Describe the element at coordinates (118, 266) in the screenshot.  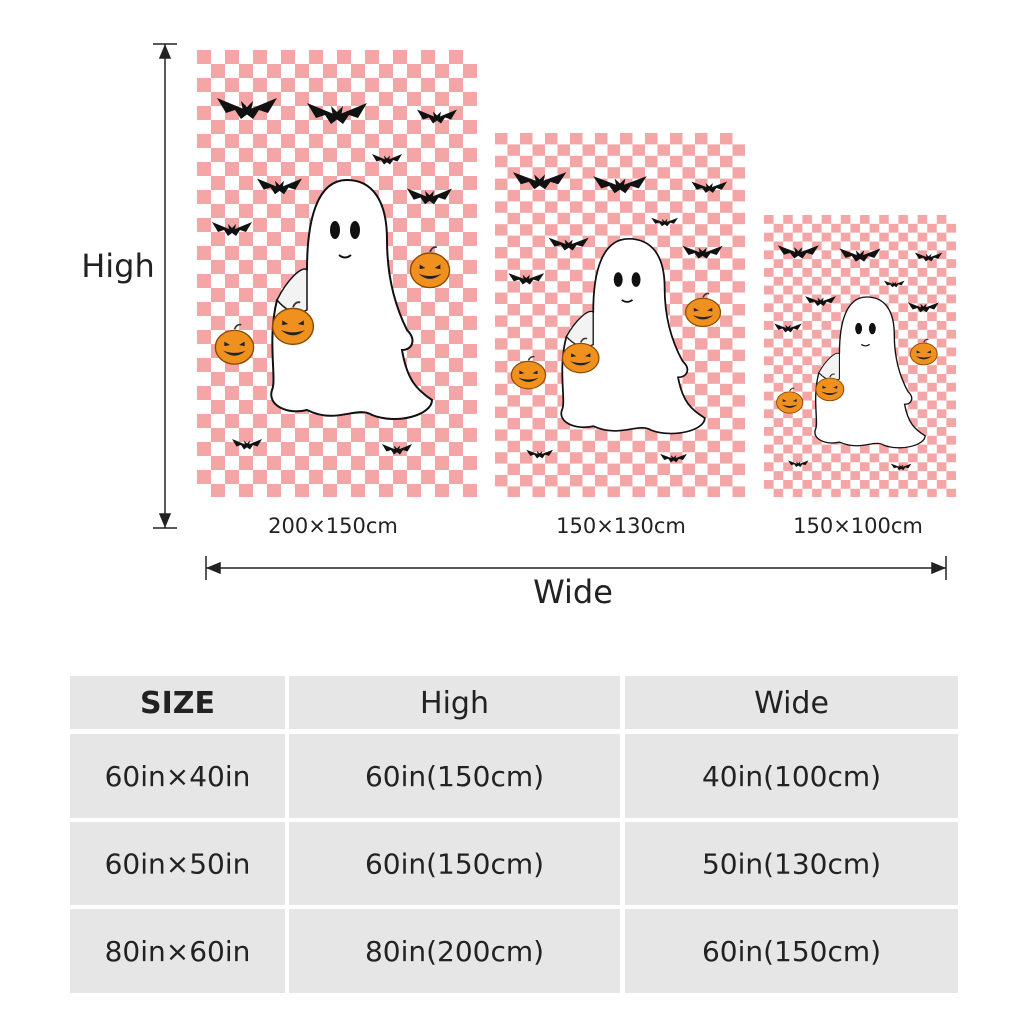
I see `height-label: High` at that location.